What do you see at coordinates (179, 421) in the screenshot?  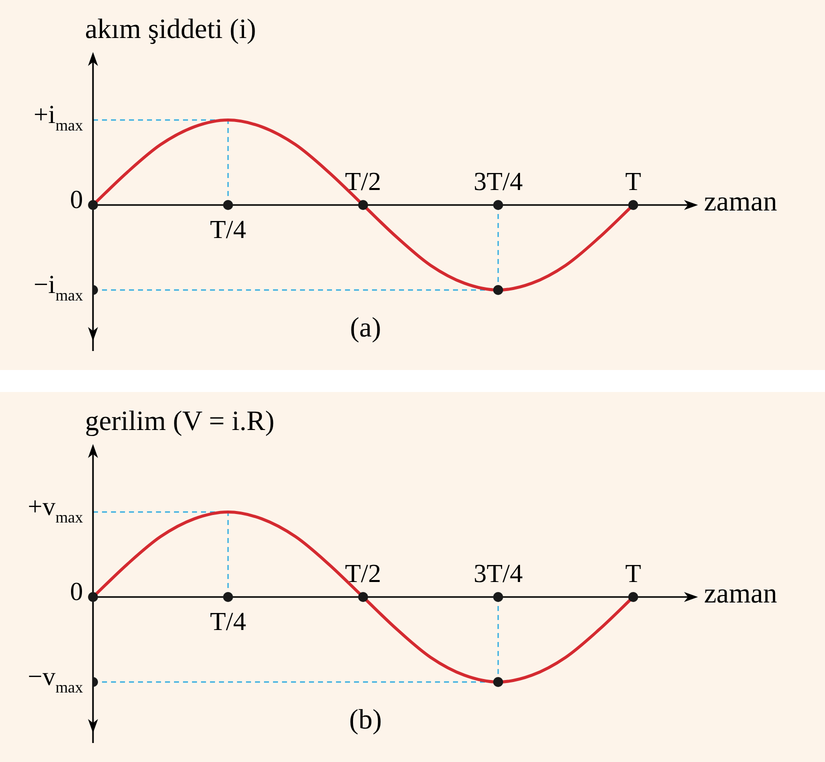 I see `y-axis-title: gerilim (V = i.R)` at bounding box center [179, 421].